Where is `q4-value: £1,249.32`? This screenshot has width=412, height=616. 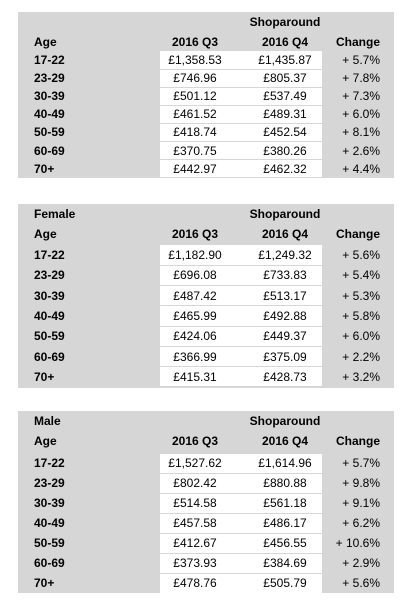
q4-value: £1,249.32 is located at coordinates (285, 255).